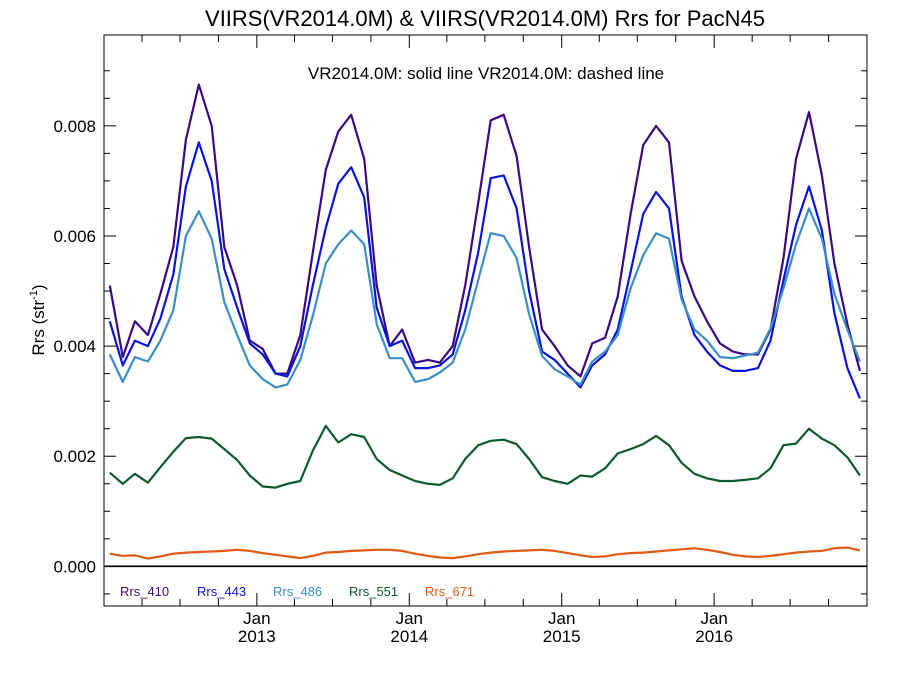  I want to click on legend-item-rrs-443: Rrs_443, so click(221, 591).